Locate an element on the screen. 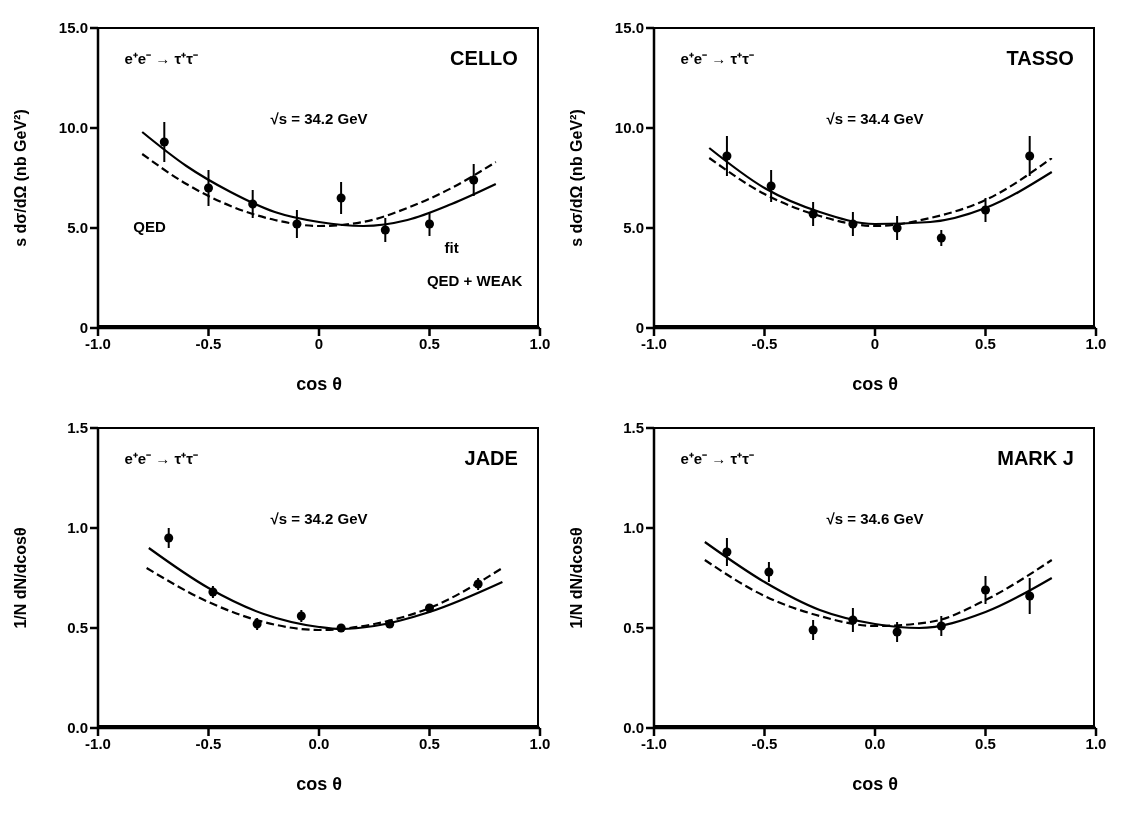 Image resolution: width=1129 pixels, height=820 pixels. annotation: √s = 34.4 GeV is located at coordinates (875, 118).